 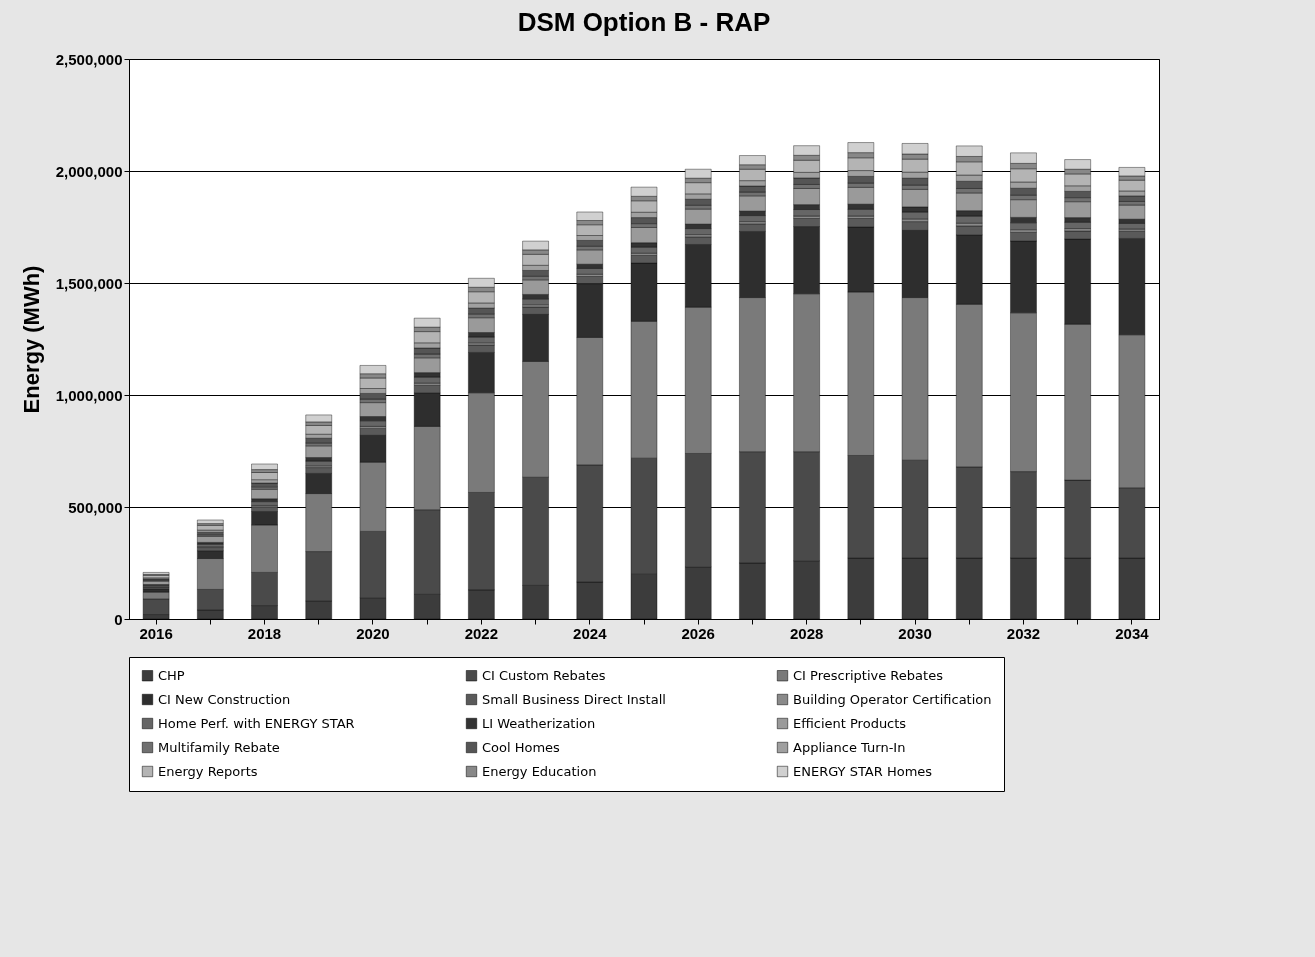 I want to click on legend-label: LI Weatherization, so click(x=539, y=723).